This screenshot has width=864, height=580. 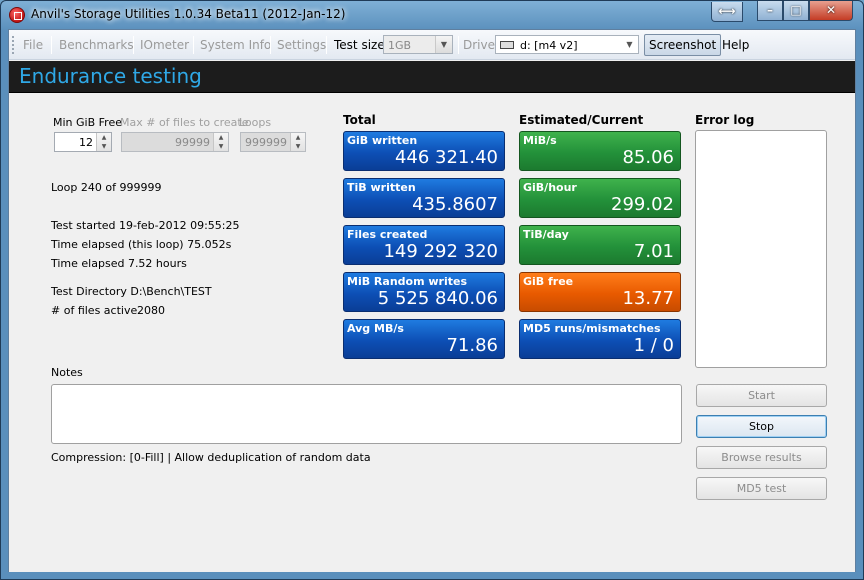 I want to click on max-files-input: 99999 ▲ ▼, so click(x=175, y=142).